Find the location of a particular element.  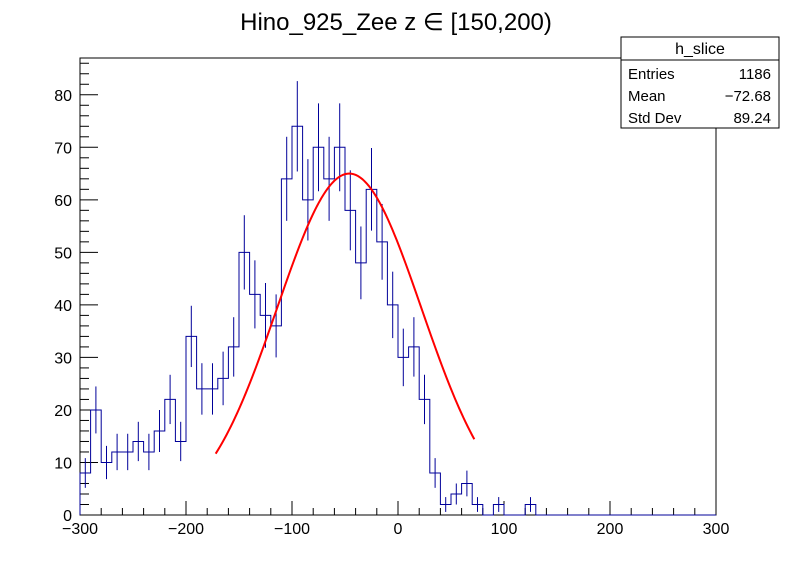

stats-value-mean: −72.68 is located at coordinates (748, 96).